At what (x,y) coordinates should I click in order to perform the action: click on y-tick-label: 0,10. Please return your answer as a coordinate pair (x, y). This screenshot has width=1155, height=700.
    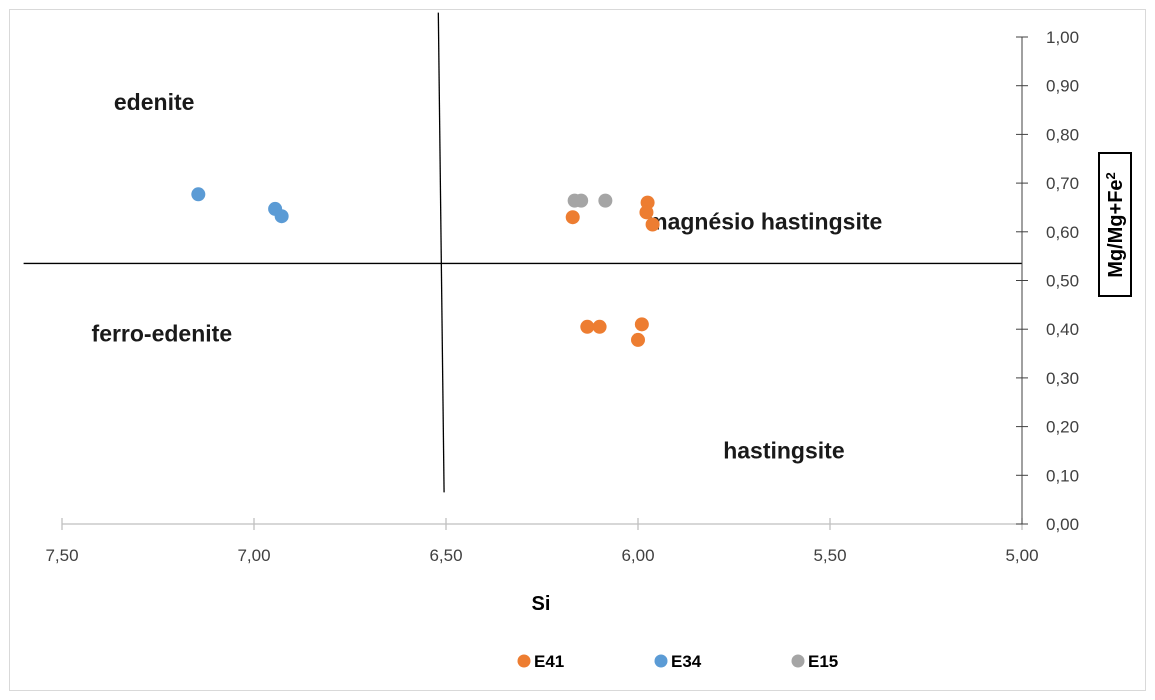
    Looking at the image, I should click on (1062, 475).